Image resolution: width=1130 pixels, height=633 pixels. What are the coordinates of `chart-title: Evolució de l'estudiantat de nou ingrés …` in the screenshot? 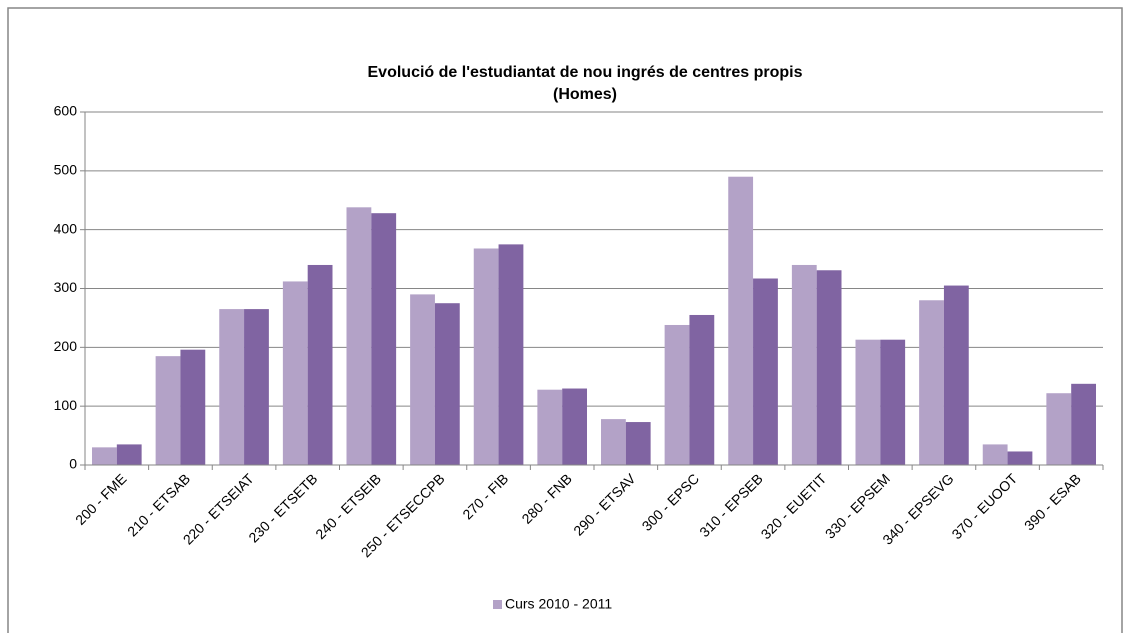 It's located at (585, 72).